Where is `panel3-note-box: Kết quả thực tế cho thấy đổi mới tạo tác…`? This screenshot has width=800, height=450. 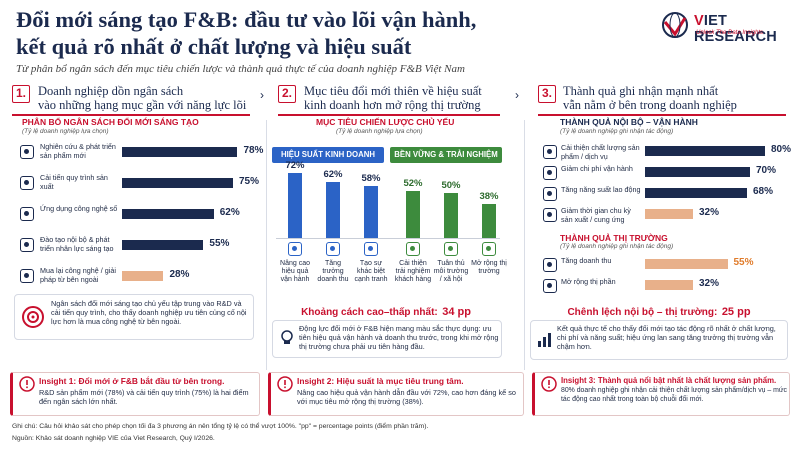 panel3-note-box: Kết quả thực tế cho thấy đổi mới tạo tác… is located at coordinates (659, 340).